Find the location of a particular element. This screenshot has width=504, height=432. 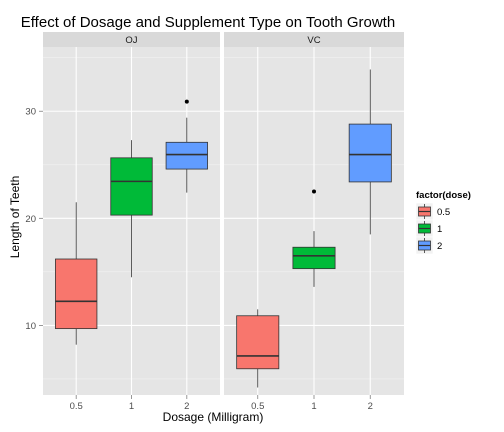

y-tick-label: 10 is located at coordinates (30, 326).